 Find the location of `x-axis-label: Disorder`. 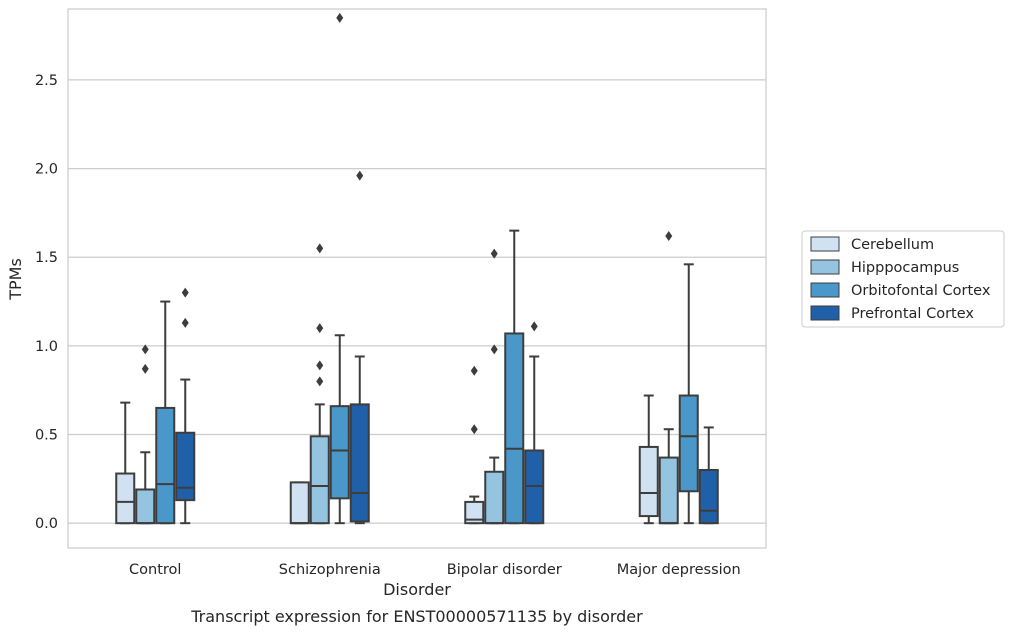

x-axis-label: Disorder is located at coordinates (417, 589).